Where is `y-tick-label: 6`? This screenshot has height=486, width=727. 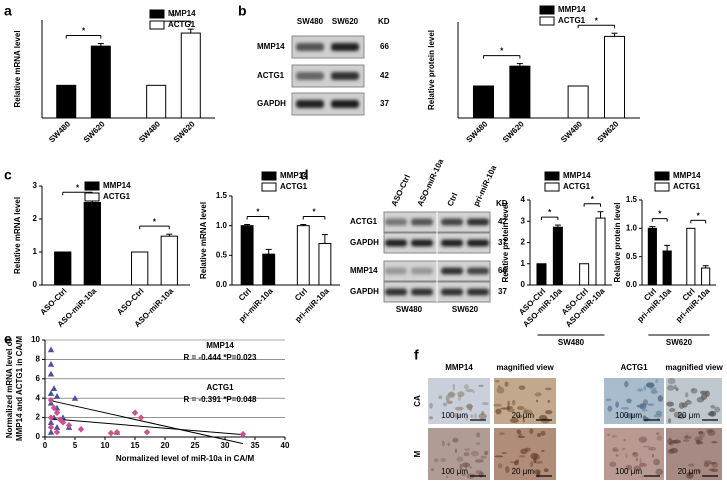
y-tick-label: 6 is located at coordinates (38, 378).